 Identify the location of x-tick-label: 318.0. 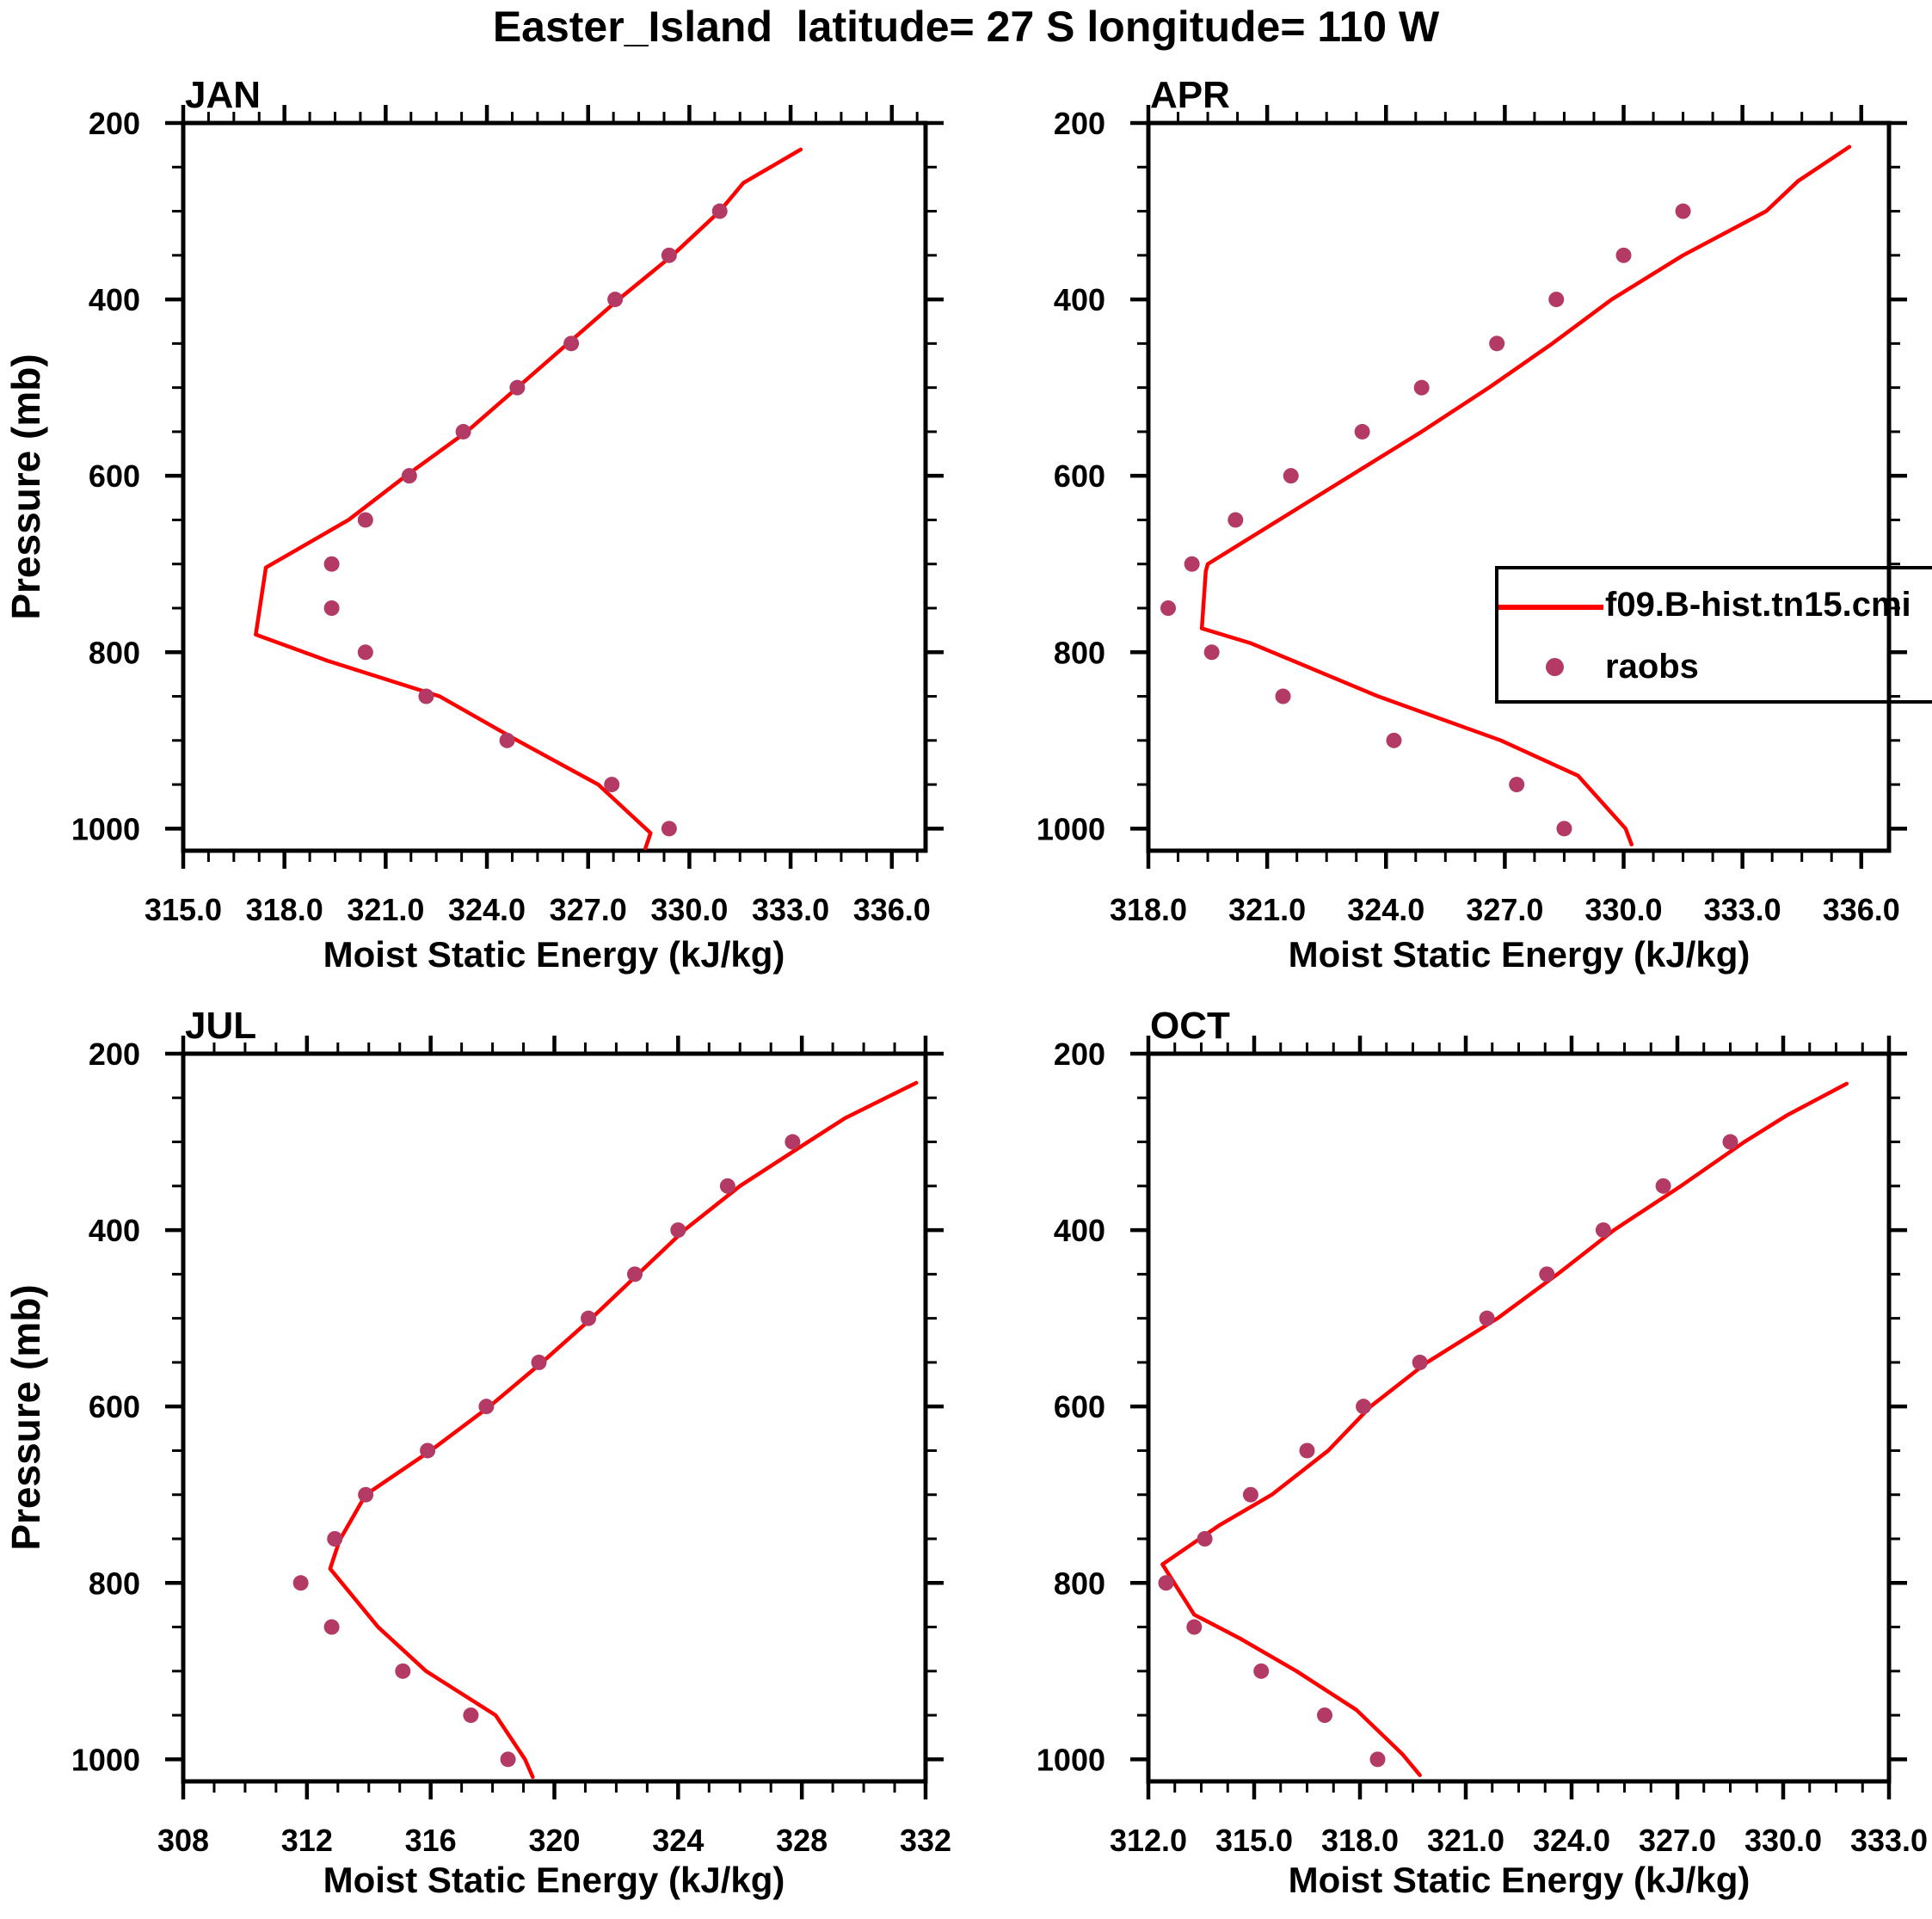
(284, 909).